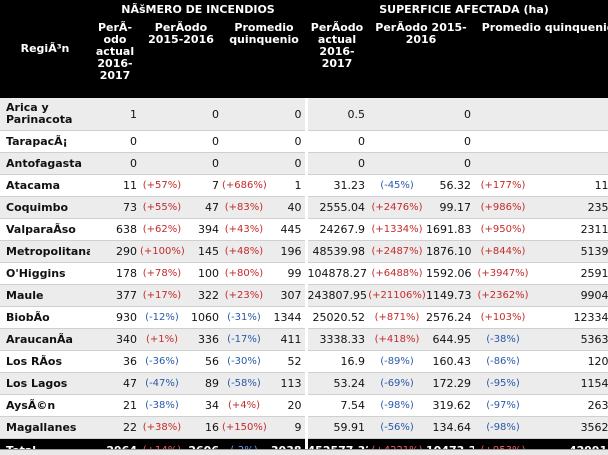 The image size is (608, 455). What do you see at coordinates (45, 207) in the screenshot?
I see `region-name: Coquimbo` at bounding box center [45, 207].